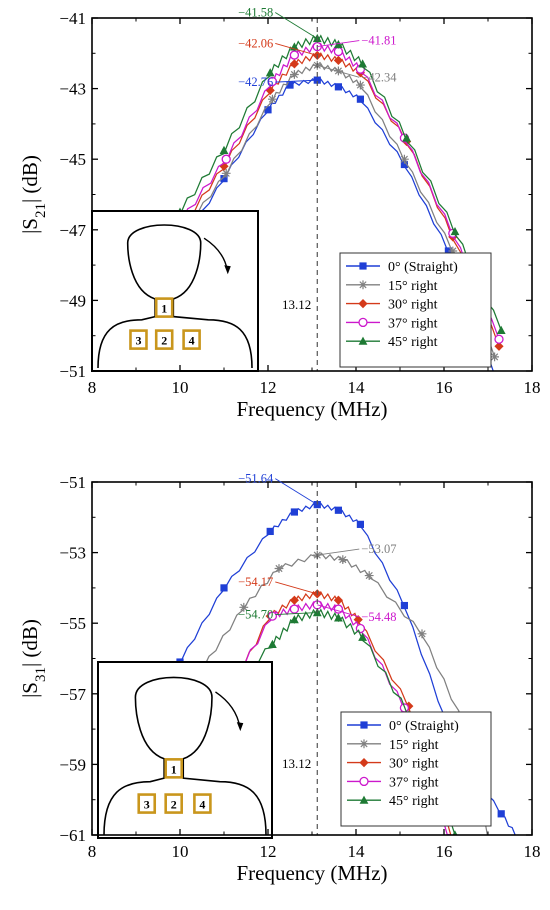 Image resolution: width=550 pixels, height=910 pixels. Describe the element at coordinates (72, 89) in the screenshot. I see `y-tick-label: −43` at that location.